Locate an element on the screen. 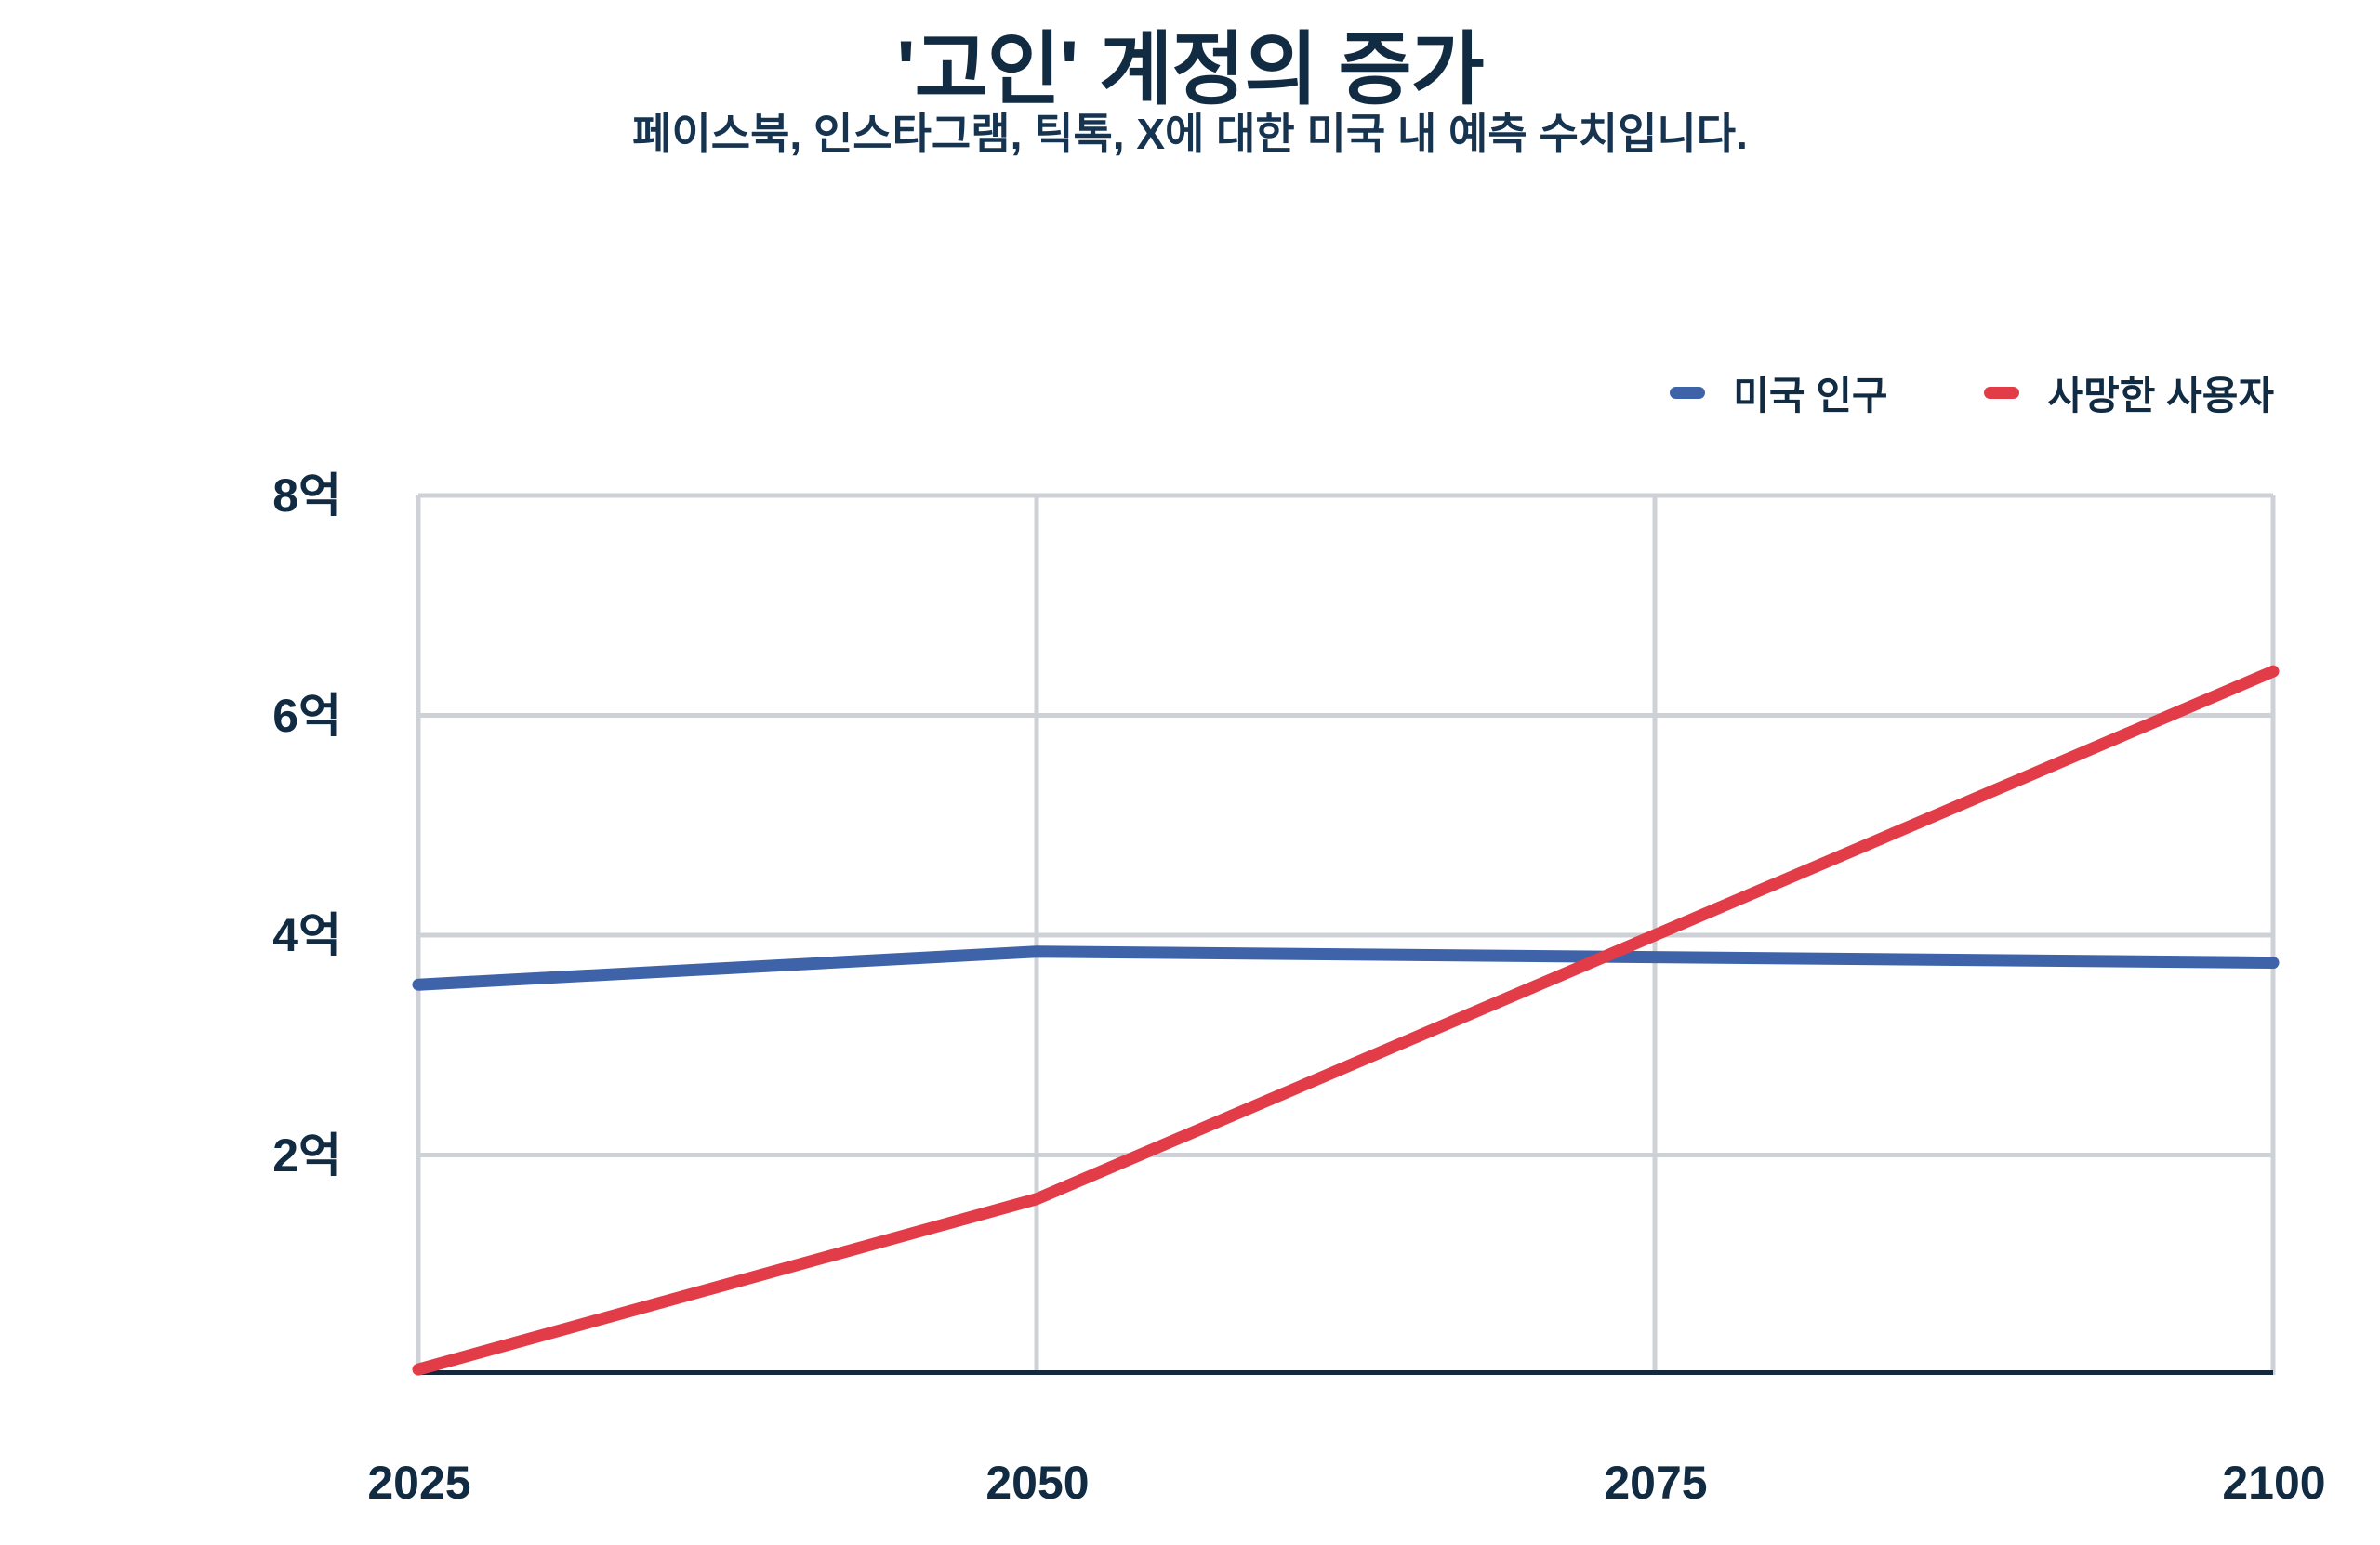 The image size is (2380, 1545). x-axis-tick-label-2050: 2050 is located at coordinates (1037, 1483).